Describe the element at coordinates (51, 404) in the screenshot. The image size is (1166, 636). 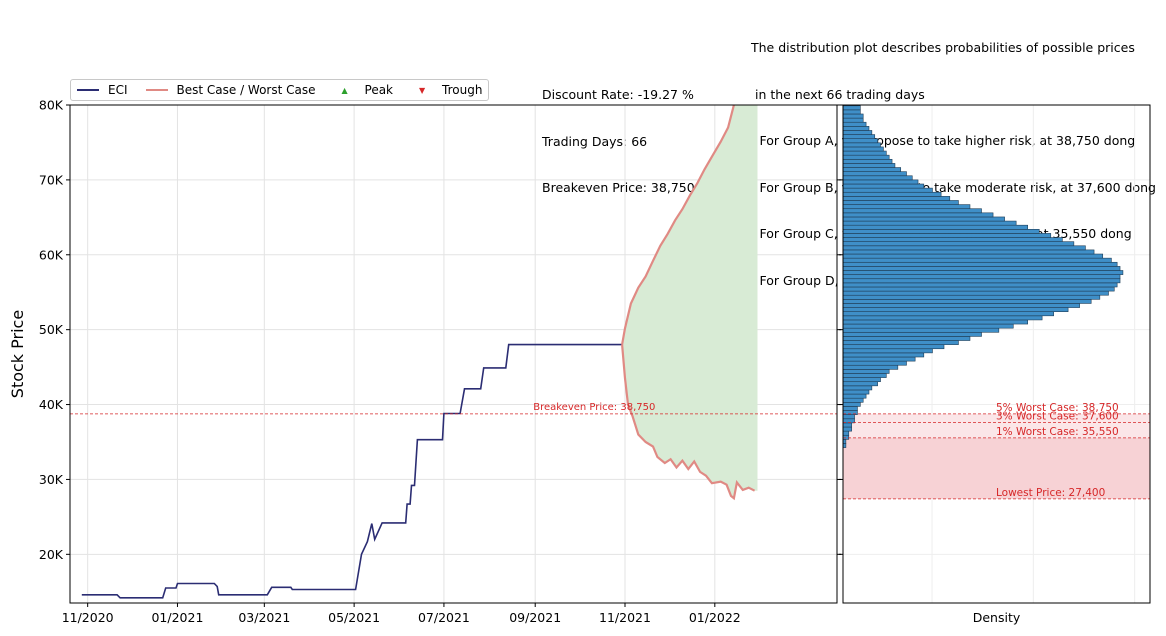
I see `y-tick-label: 40K` at that location.